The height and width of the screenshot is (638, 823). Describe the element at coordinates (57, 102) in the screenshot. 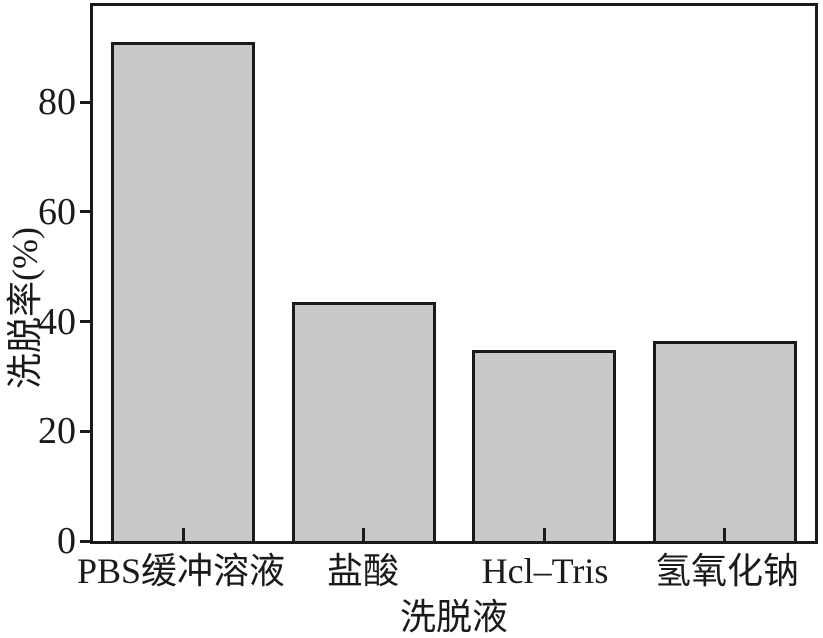

I see `y-tick-label: 80` at that location.